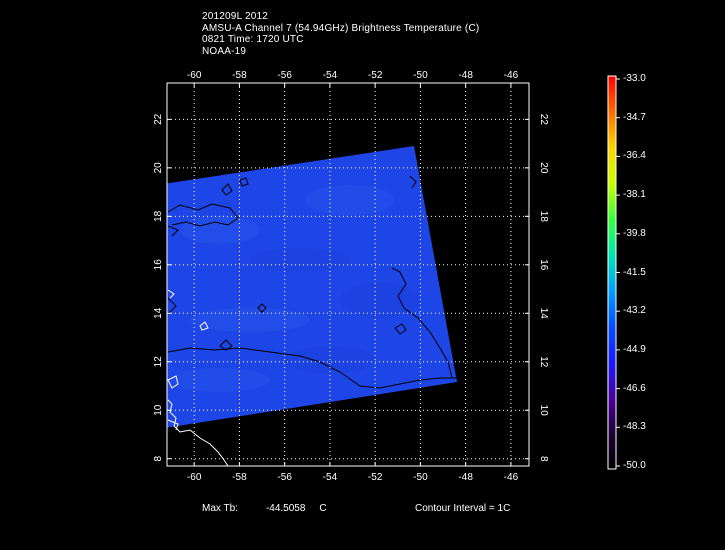 This screenshot has width=725, height=550. What do you see at coordinates (158, 459) in the screenshot?
I see `lat-label-left: 8` at bounding box center [158, 459].